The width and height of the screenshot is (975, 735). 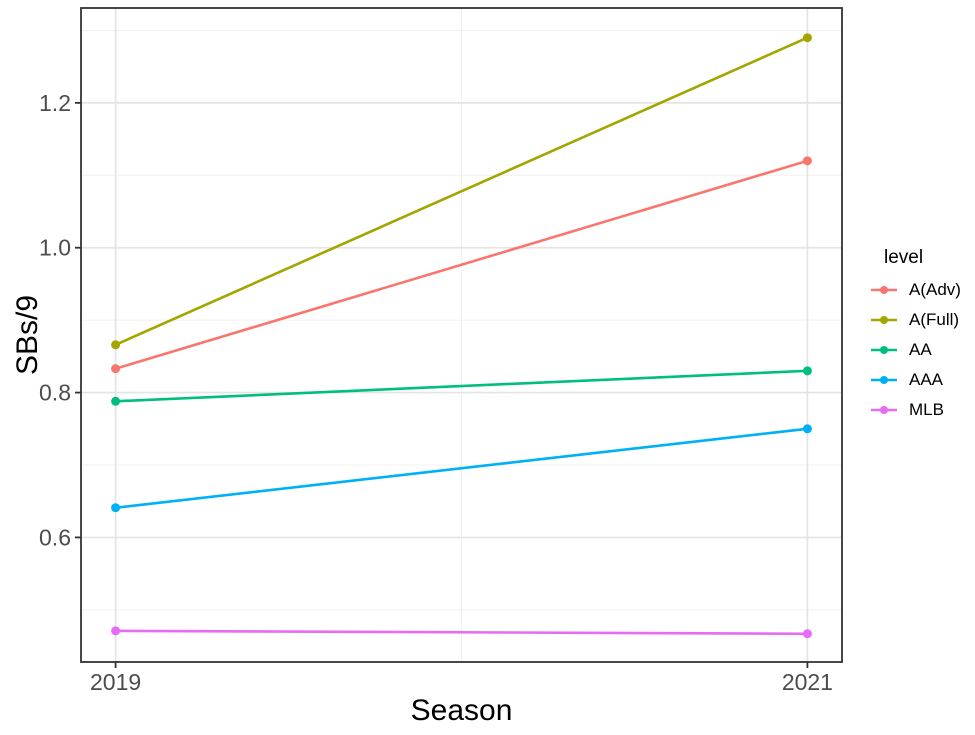 I want to click on series-line-aaa, so click(x=461, y=468).